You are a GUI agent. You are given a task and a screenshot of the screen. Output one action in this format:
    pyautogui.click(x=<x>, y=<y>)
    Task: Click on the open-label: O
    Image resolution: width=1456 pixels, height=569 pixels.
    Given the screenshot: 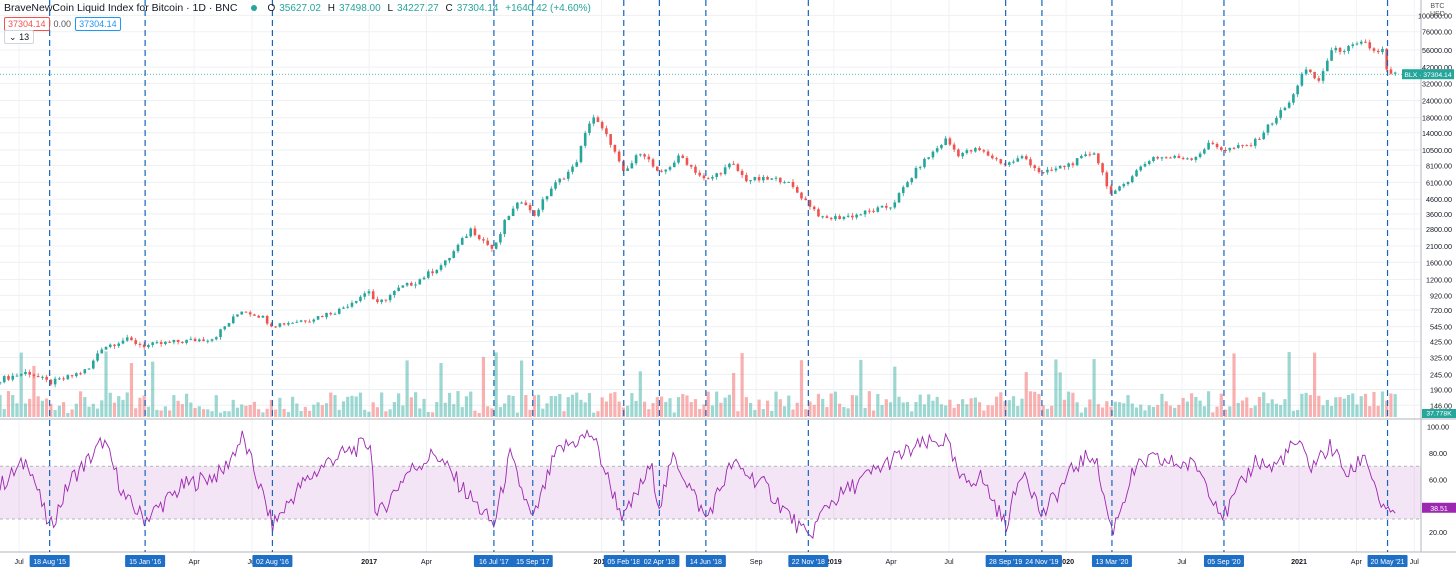 What is the action you would take?
    pyautogui.click(x=271, y=8)
    